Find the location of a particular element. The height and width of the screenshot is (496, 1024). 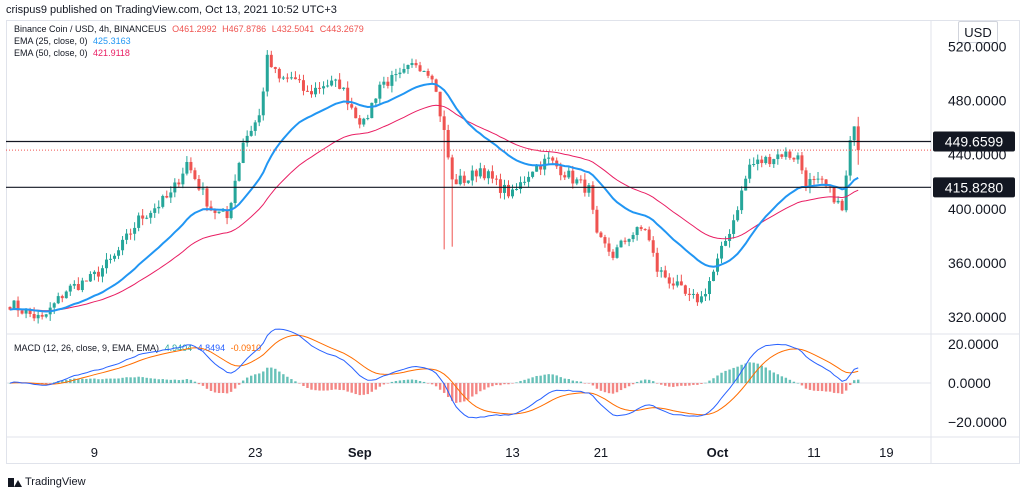

currency-button: USD is located at coordinates (978, 32).